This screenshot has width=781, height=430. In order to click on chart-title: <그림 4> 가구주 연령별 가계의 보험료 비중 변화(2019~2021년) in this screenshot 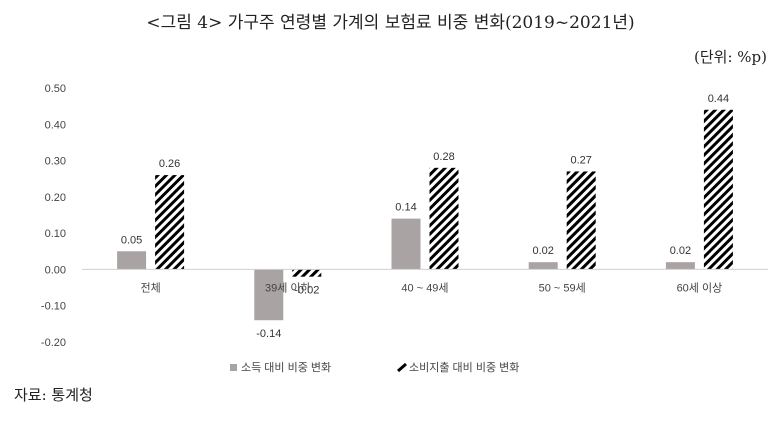, I will do `click(390, 23)`.